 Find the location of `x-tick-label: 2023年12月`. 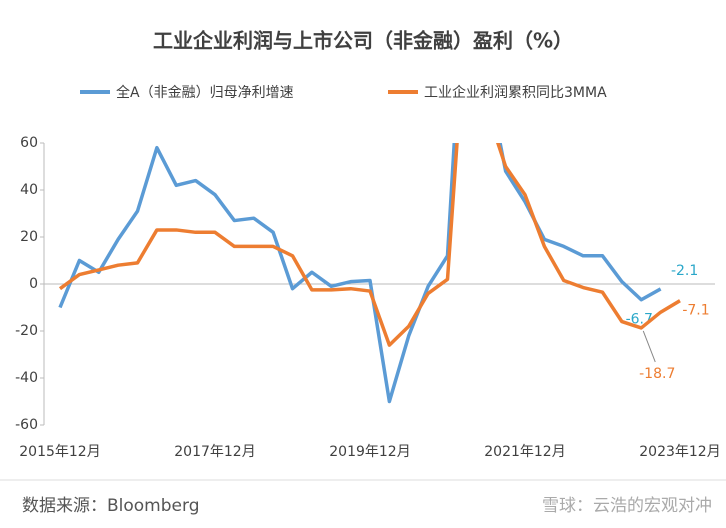

x-tick-label: 2023年12月 is located at coordinates (679, 452).